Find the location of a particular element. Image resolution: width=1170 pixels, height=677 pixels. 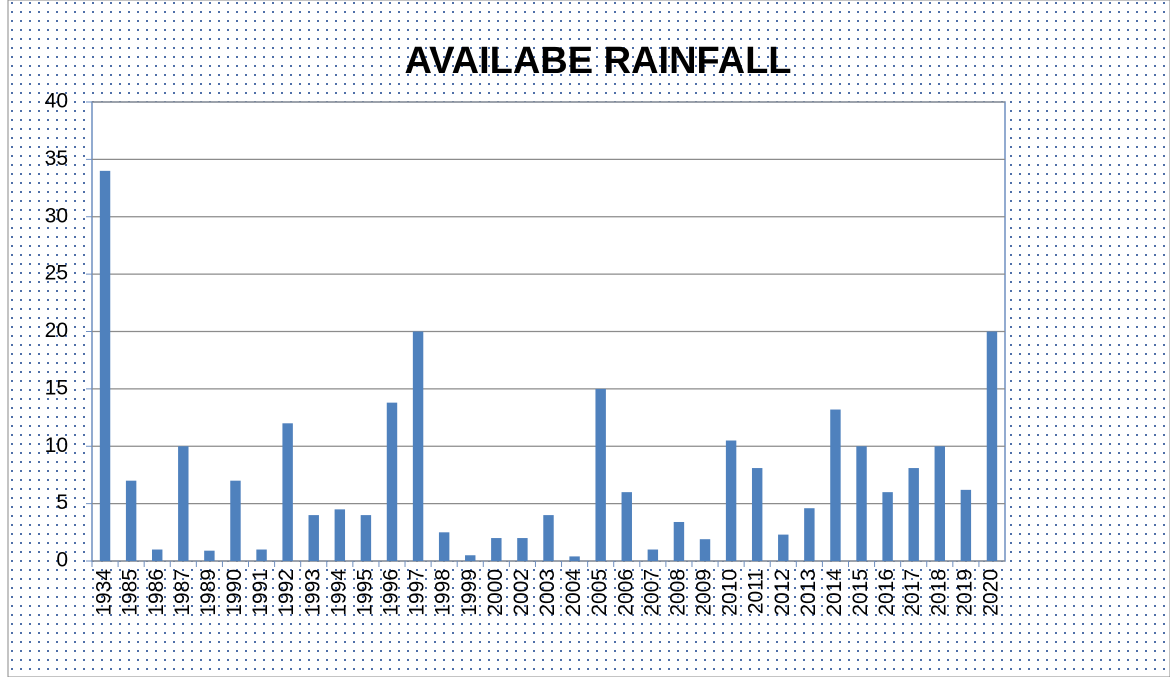

x-tick-label: 1999 is located at coordinates (469, 592).